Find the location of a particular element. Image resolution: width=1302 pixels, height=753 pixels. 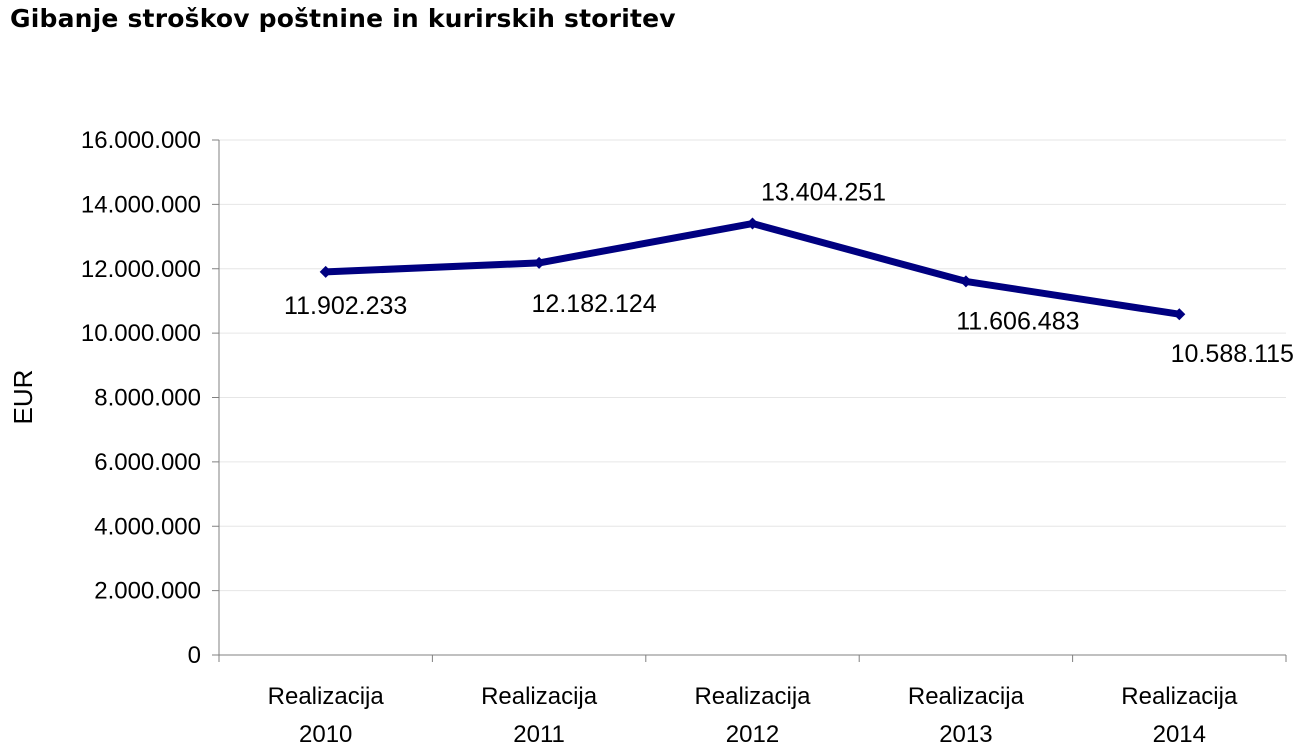

y-tick-label: 14.000.000 is located at coordinates (141, 204).